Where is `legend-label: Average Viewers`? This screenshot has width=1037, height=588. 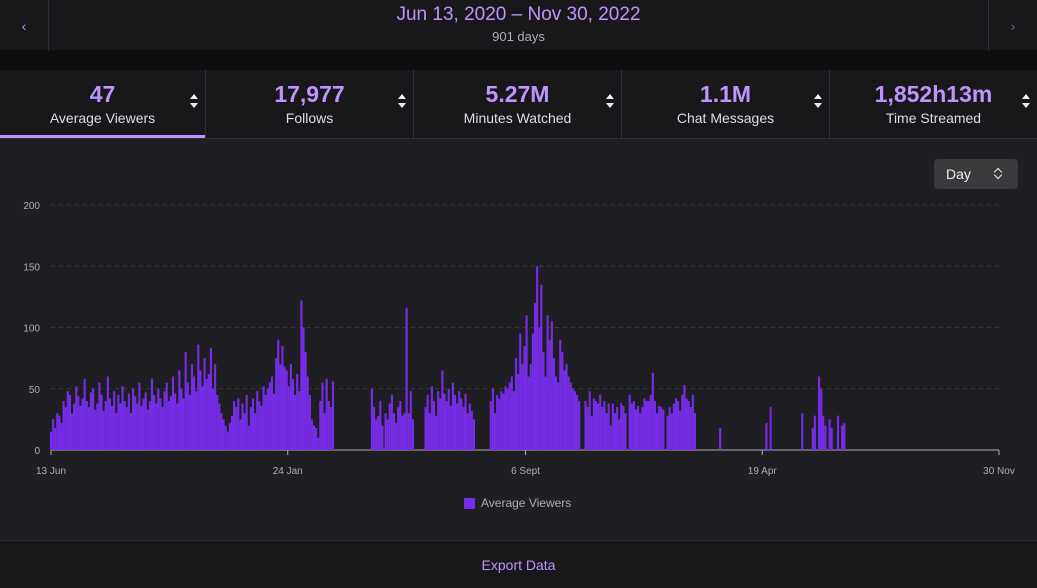 legend-label: Average Viewers is located at coordinates (526, 503).